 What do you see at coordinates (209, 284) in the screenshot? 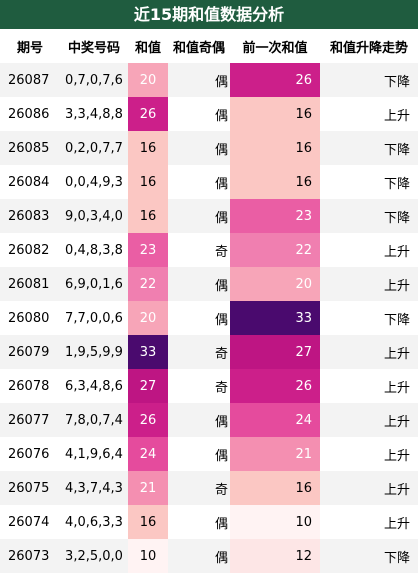
I see `table-row: 26081 6,9,0,1,6 22 偶 20 上升` at bounding box center [209, 284].